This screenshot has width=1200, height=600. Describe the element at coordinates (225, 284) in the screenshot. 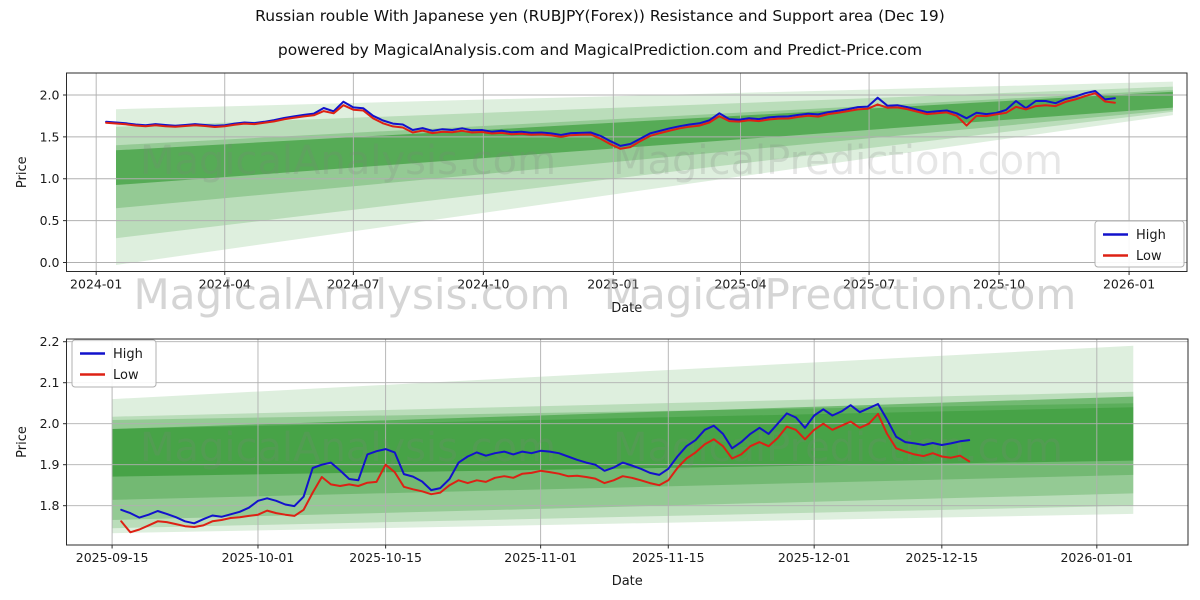

I see `x-tick-label: 2024-04` at that location.